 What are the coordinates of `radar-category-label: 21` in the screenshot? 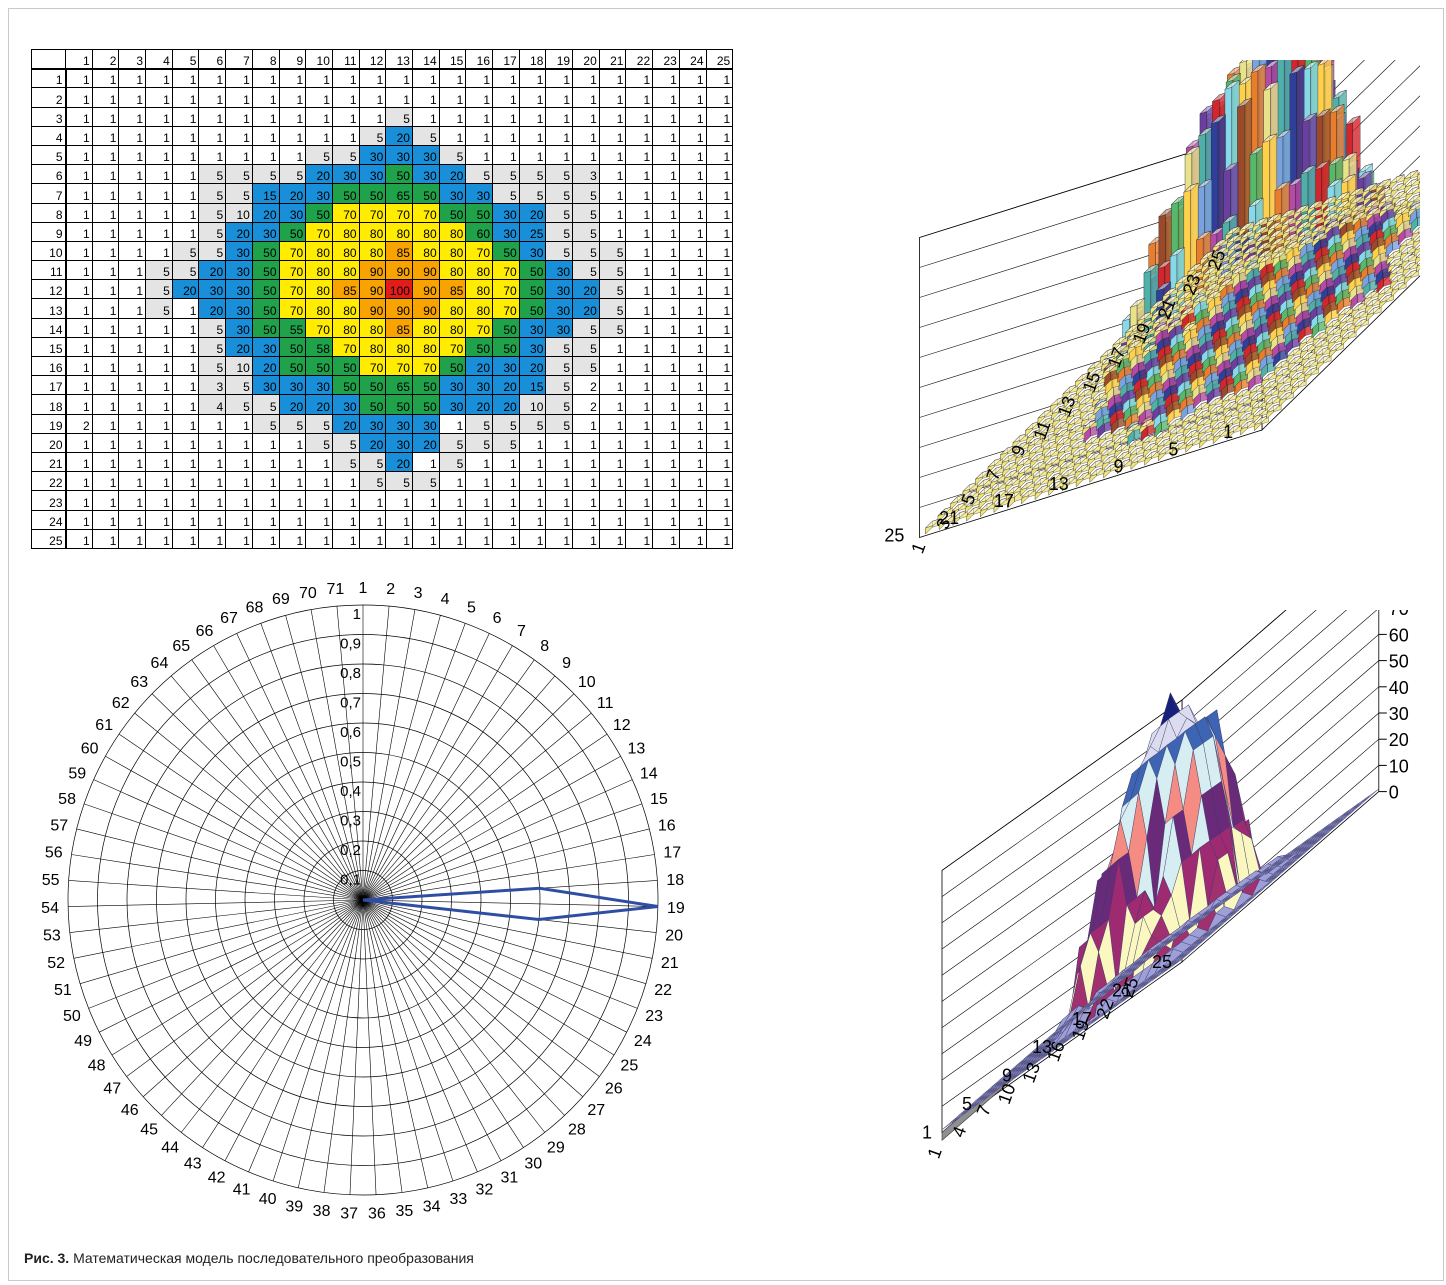 It's located at (670, 963).